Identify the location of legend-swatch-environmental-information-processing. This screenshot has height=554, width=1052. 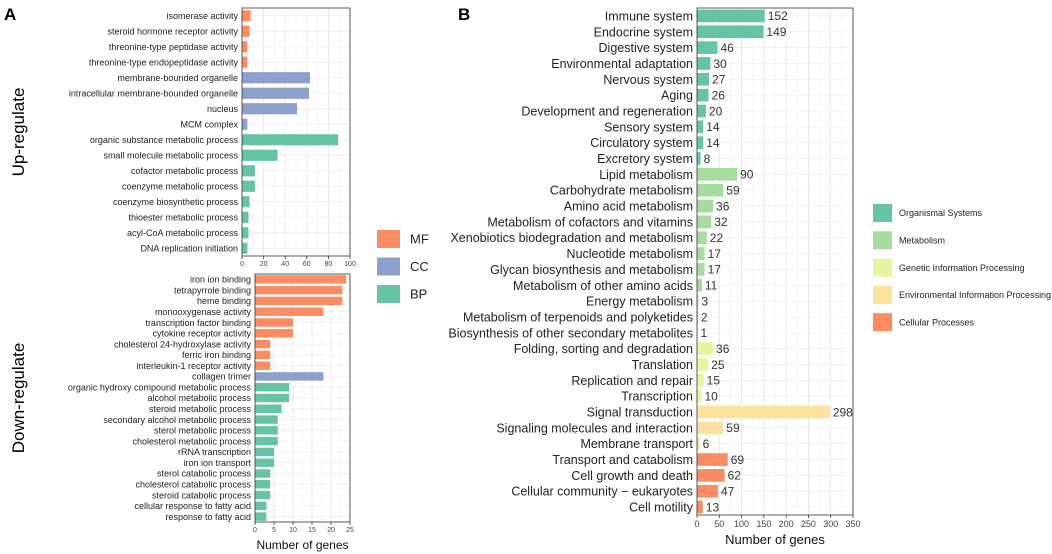
(882, 294).